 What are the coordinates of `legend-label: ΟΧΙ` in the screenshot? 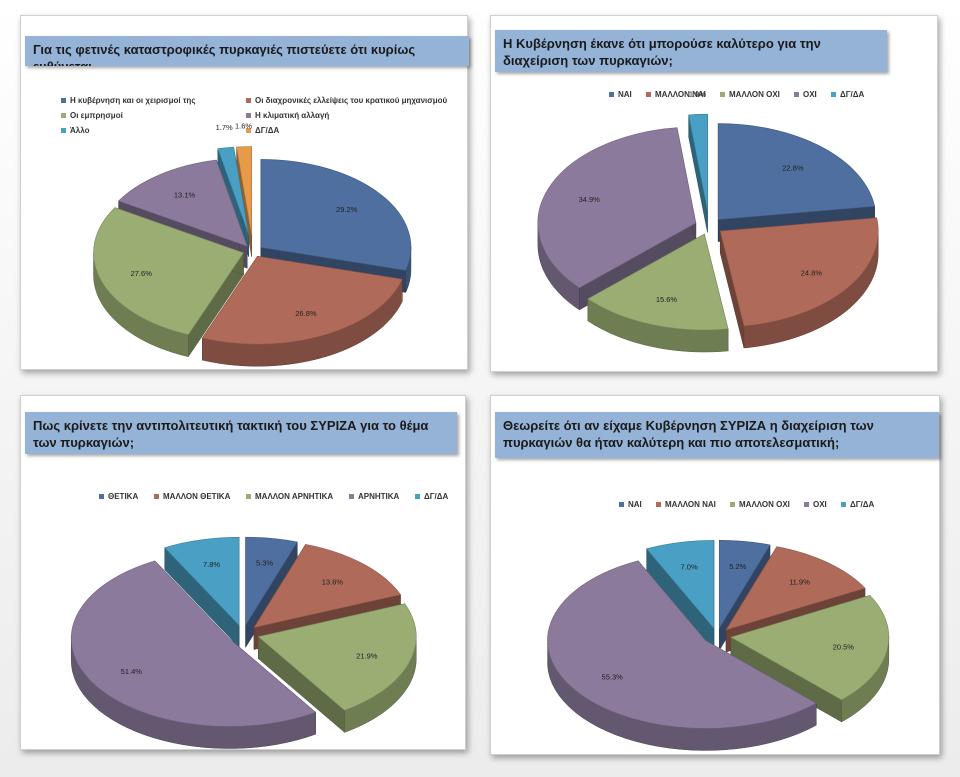 It's located at (820, 504).